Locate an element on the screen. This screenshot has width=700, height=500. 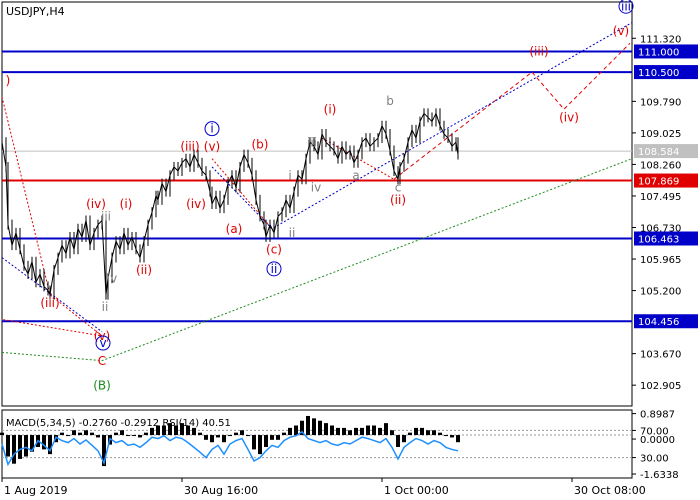
x-tick-label: 30 Oct 08:00 is located at coordinates (610, 490).